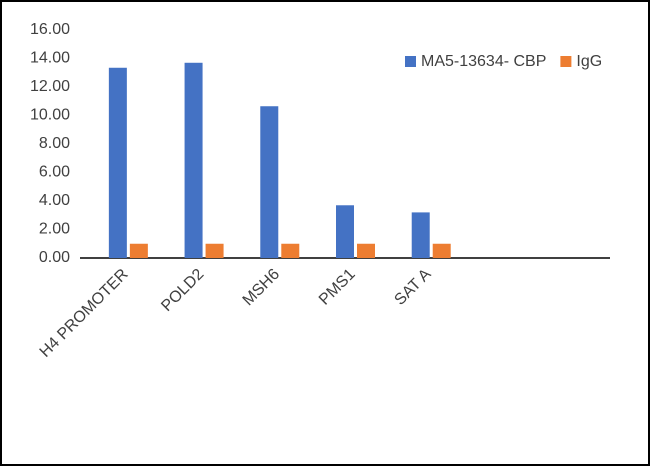 The width and height of the screenshot is (650, 466). What do you see at coordinates (483, 61) in the screenshot?
I see `legend-label: MA5-13634- CBP` at bounding box center [483, 61].